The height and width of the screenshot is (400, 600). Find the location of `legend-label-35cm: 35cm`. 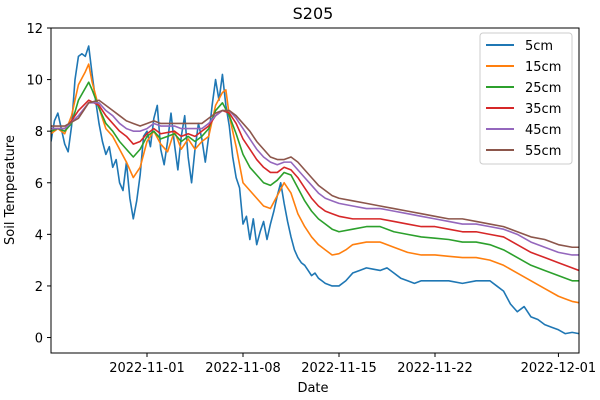

legend-label-35cm: 35cm is located at coordinates (543, 109).